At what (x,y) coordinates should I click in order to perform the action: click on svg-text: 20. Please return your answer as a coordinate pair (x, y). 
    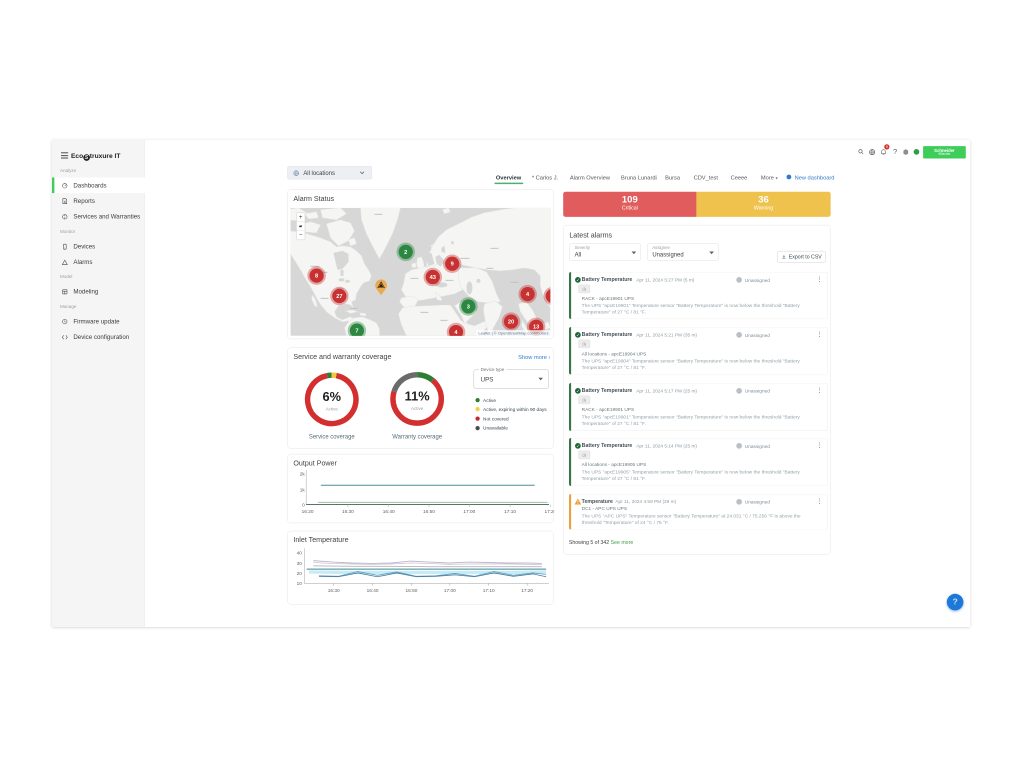
    Looking at the image, I should click on (300, 574).